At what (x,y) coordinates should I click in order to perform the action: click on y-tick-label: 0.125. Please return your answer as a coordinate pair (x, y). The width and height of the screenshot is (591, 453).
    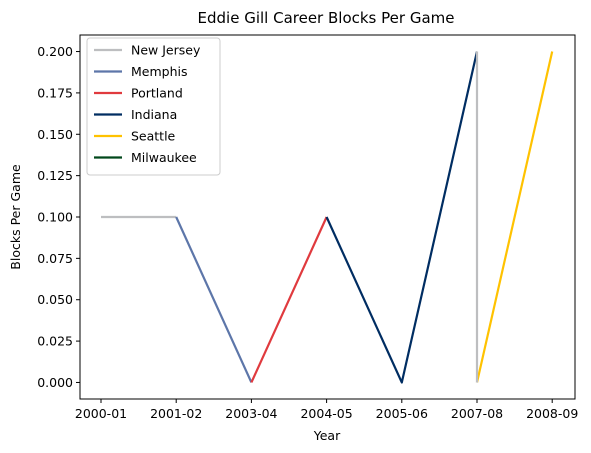
    Looking at the image, I should click on (55, 175).